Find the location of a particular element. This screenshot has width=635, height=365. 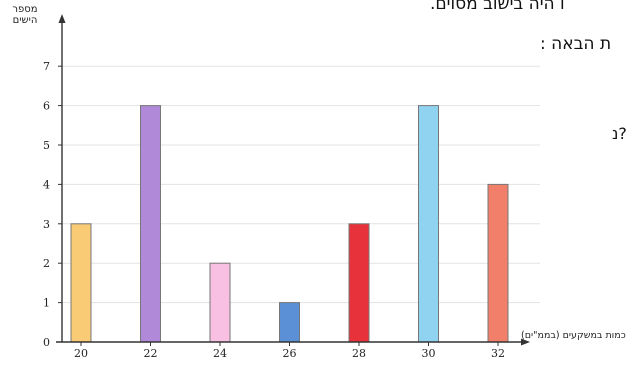

y-tick-label: 4 is located at coordinates (46, 184).